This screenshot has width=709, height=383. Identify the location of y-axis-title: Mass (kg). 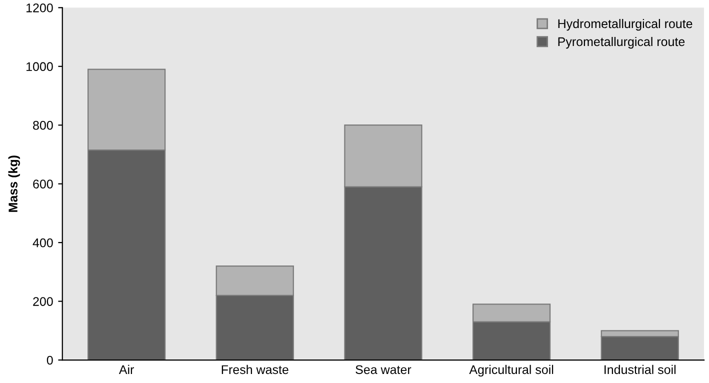
(14, 184).